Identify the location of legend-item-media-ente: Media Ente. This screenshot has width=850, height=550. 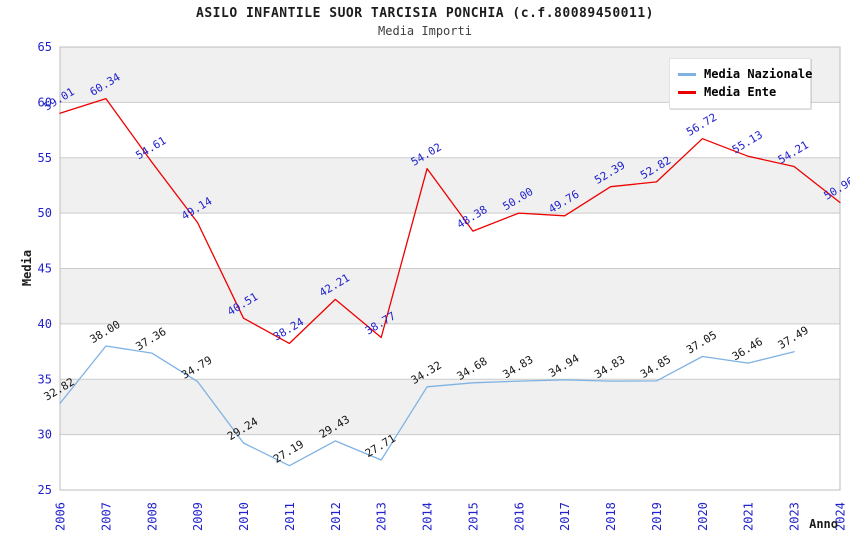
(740, 92).